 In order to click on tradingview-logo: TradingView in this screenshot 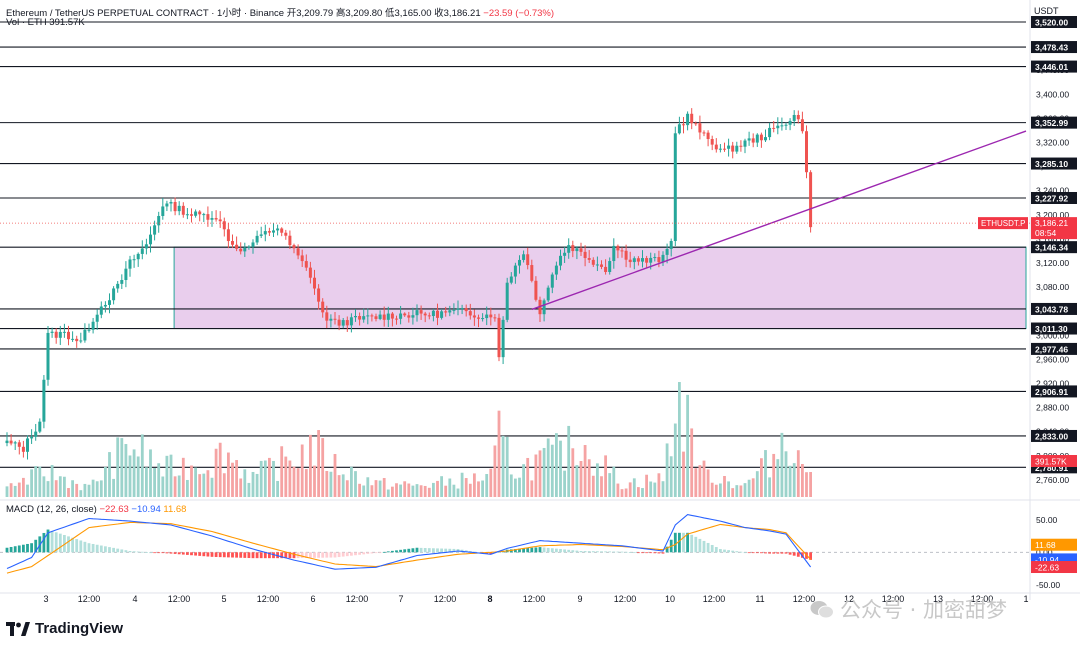, I will do `click(64, 628)`.